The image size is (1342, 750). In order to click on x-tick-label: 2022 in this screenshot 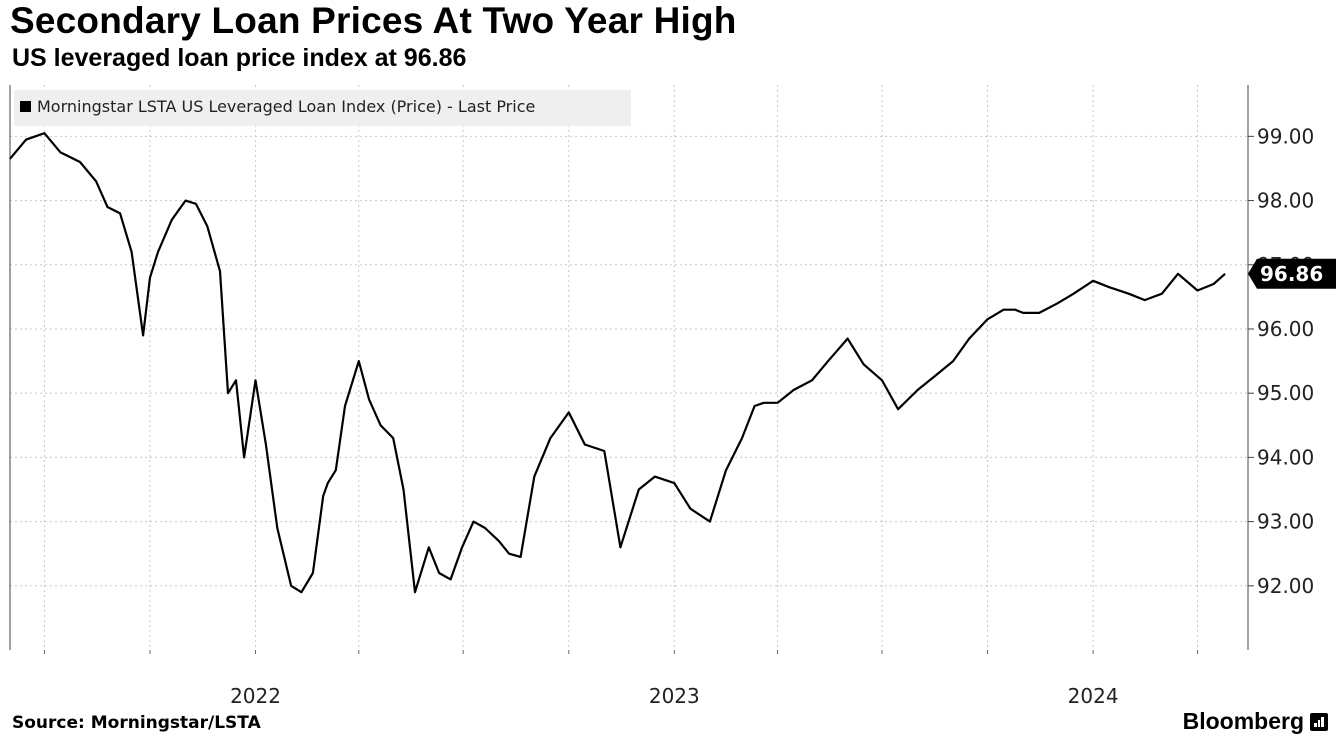, I will do `click(255, 696)`.